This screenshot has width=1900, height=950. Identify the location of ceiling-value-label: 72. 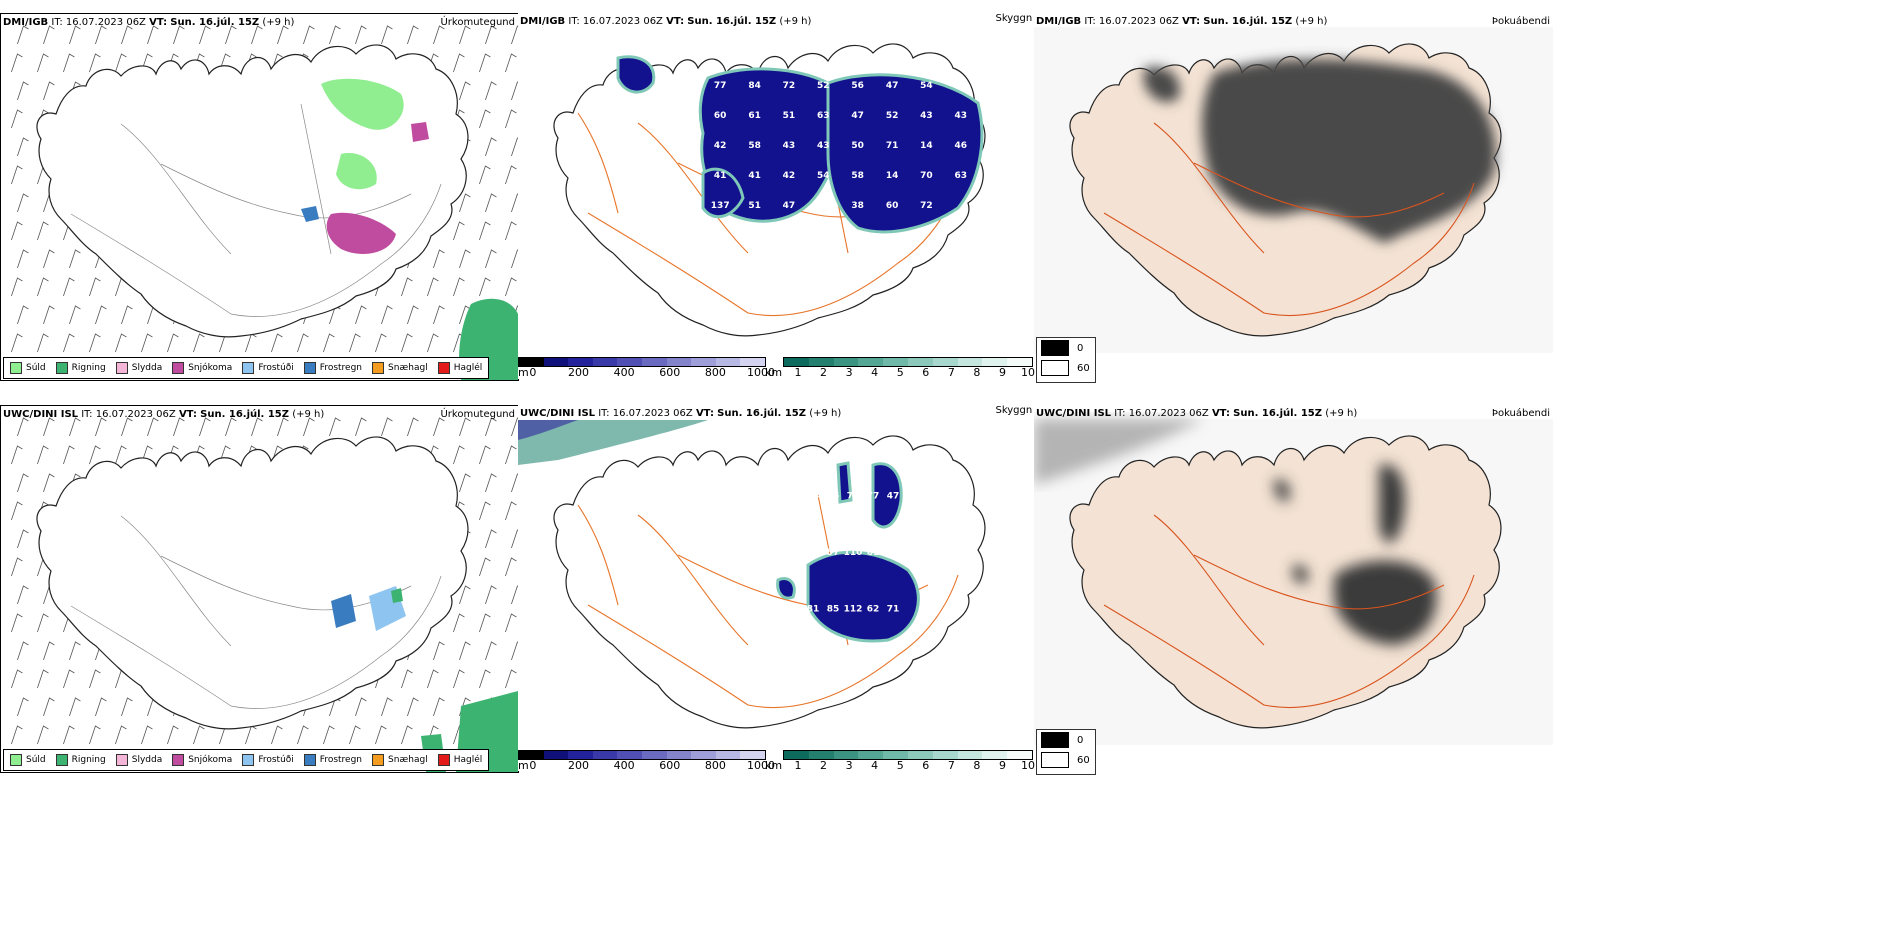
(853, 496).